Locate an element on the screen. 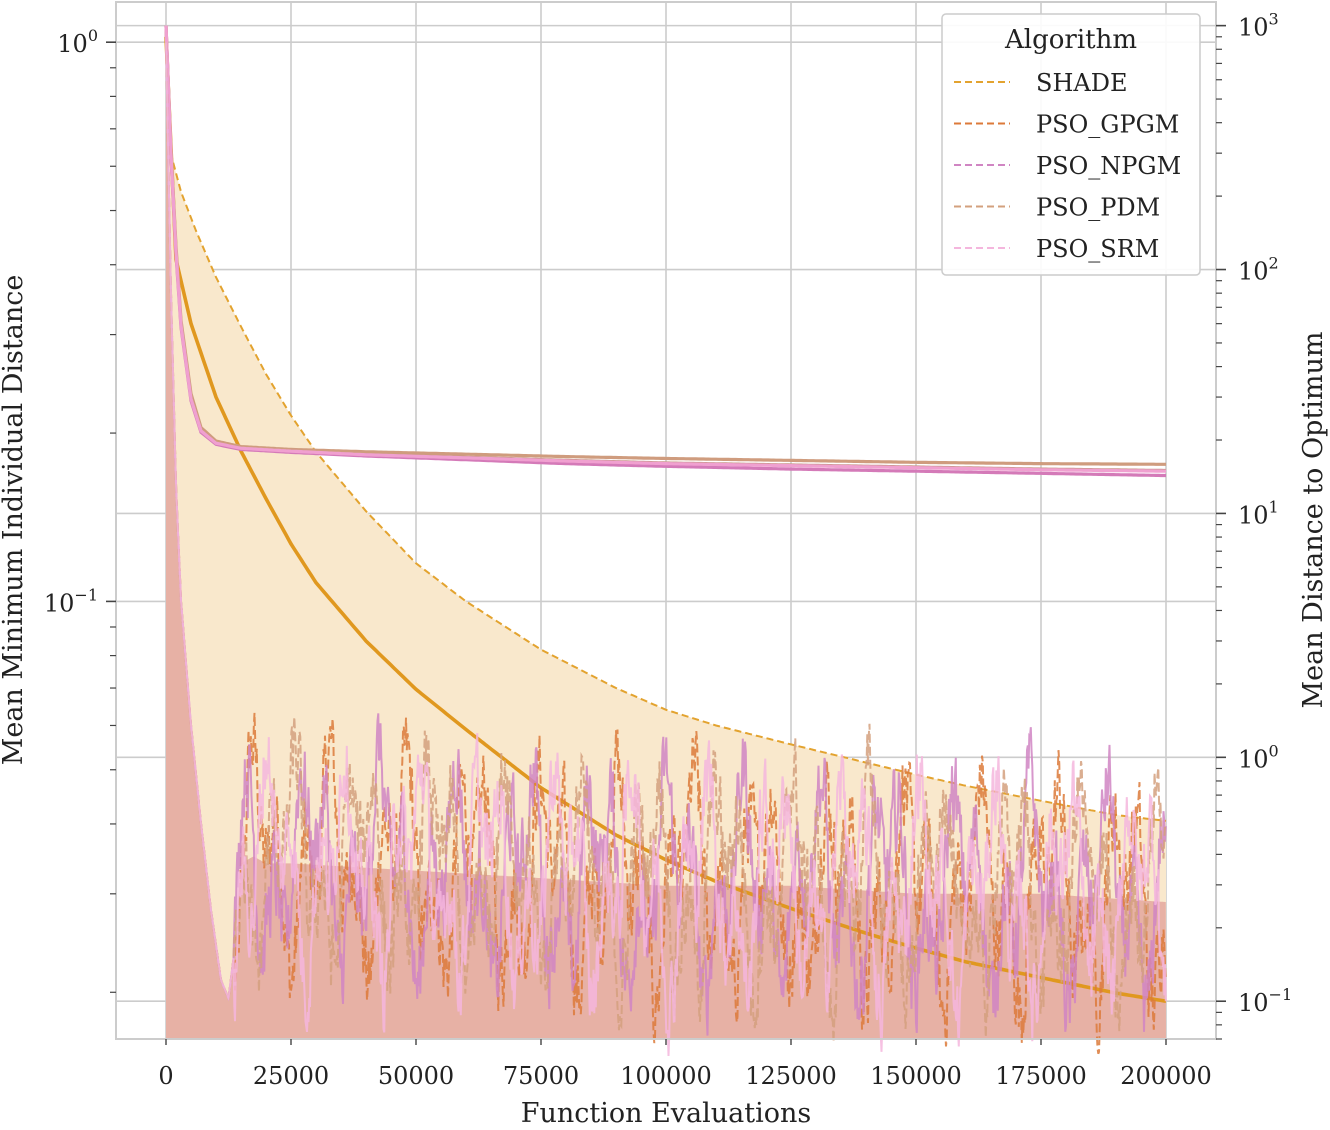 The image size is (1330, 1130). x-tick-label: 175000 is located at coordinates (1041, 1076).